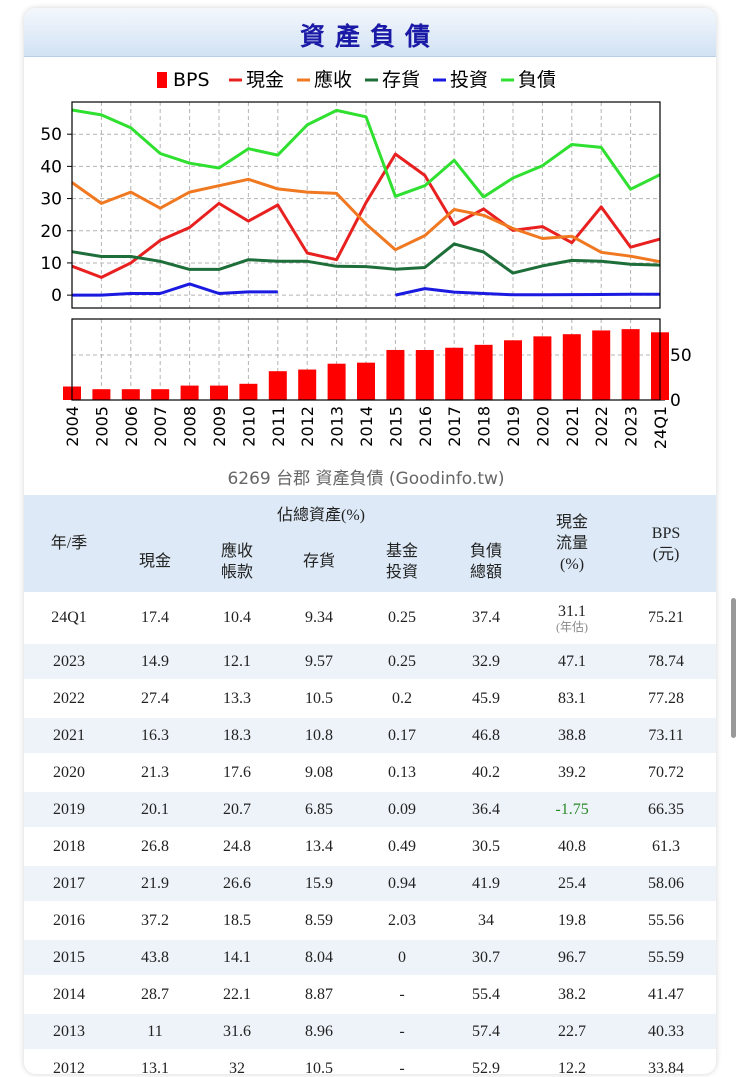 The width and height of the screenshot is (740, 1077). Describe the element at coordinates (369, 36) in the screenshot. I see `chart-title: 資產負債` at that location.